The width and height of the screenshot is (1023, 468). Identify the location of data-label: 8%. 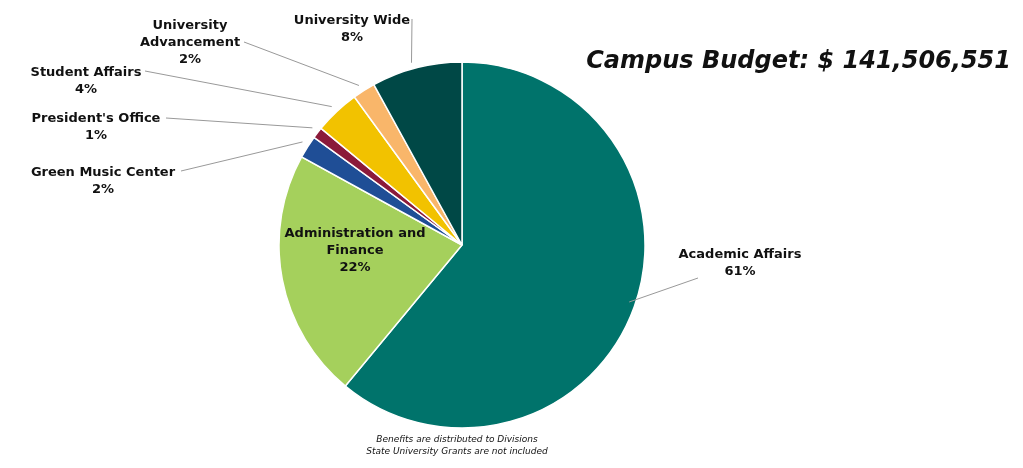
(352, 36).